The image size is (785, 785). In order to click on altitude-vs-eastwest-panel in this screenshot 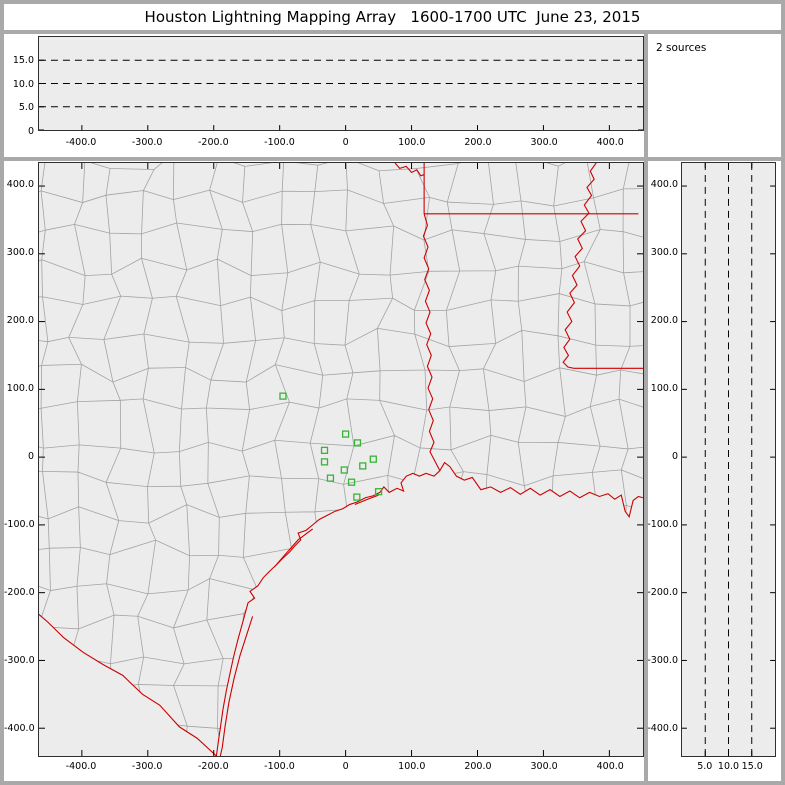, I will do `click(341, 83)`.